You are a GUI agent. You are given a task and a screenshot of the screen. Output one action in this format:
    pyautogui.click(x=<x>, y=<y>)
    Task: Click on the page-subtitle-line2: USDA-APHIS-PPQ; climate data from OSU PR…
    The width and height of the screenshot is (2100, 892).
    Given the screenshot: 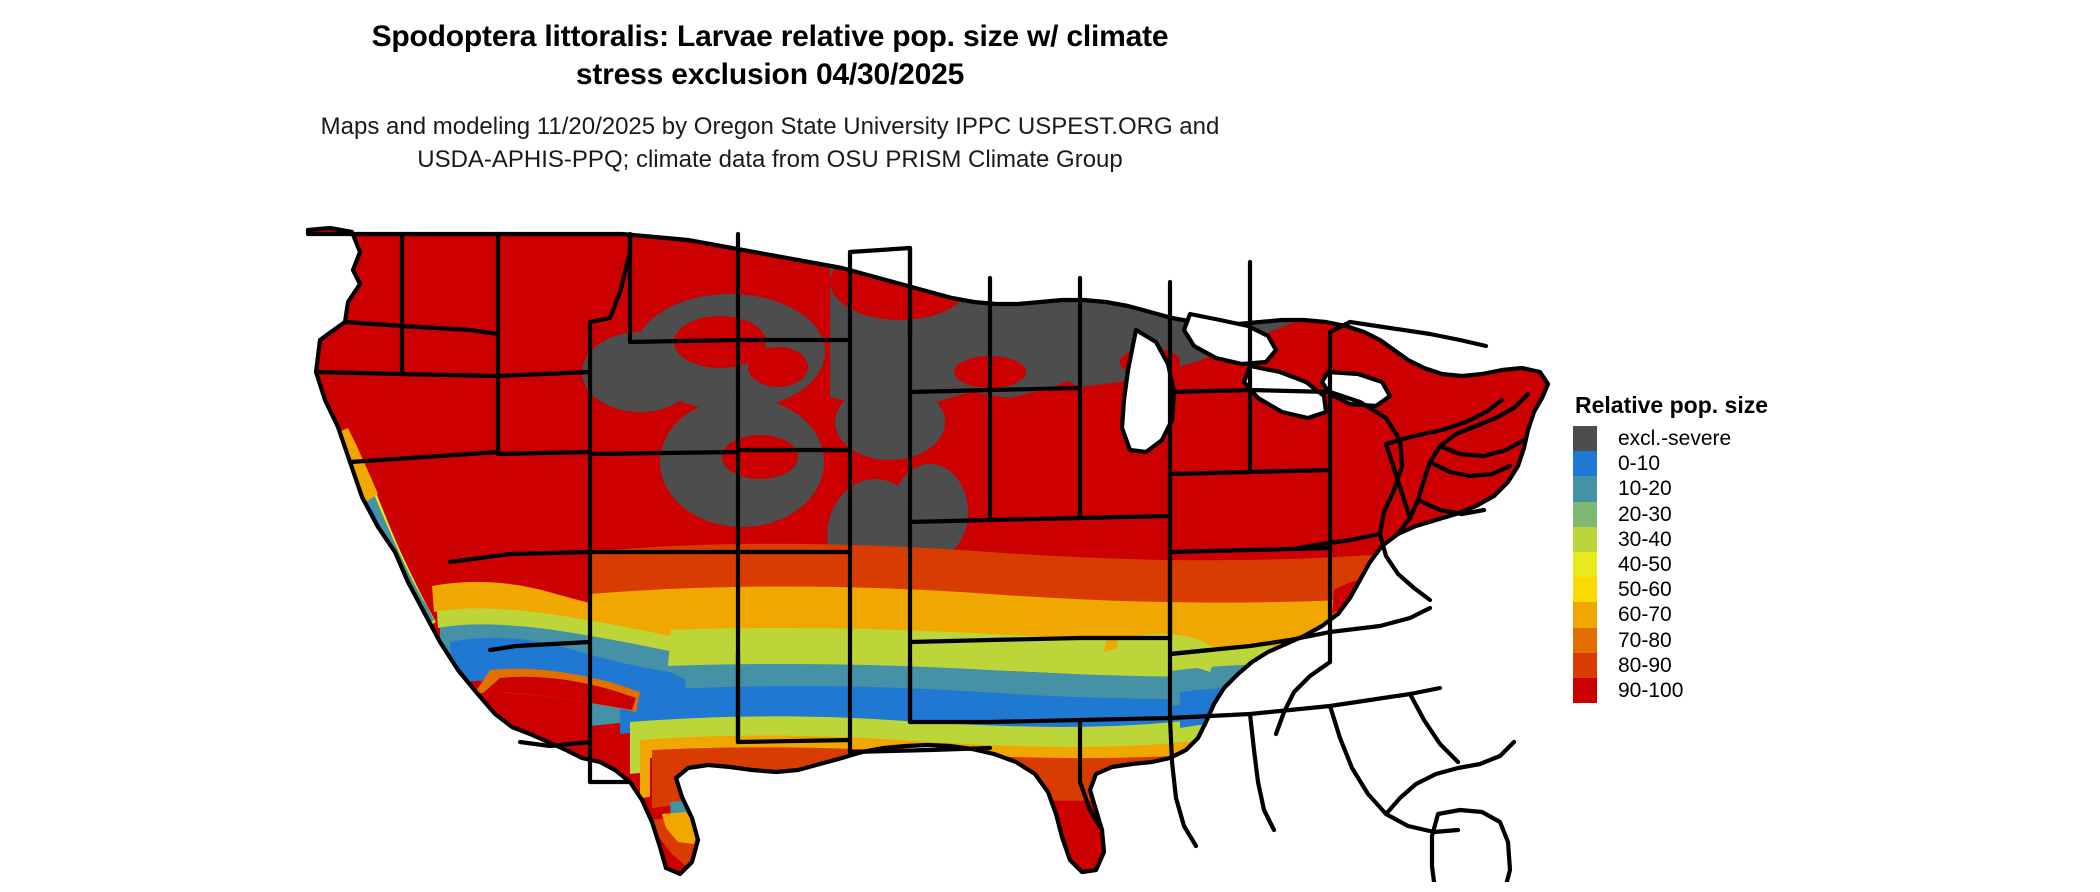 What is the action you would take?
    pyautogui.click(x=770, y=159)
    